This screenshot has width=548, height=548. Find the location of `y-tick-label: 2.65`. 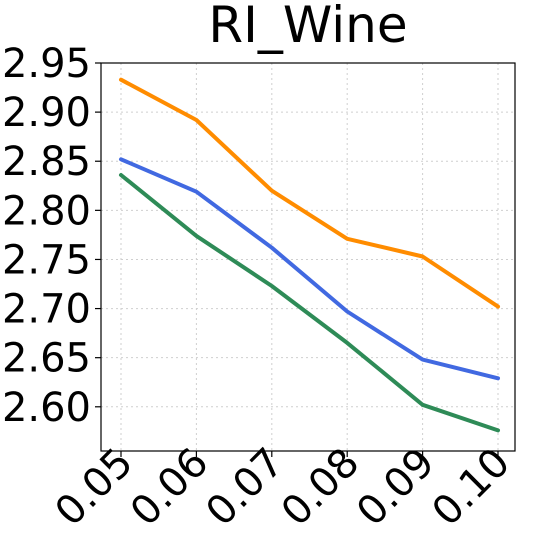

y-tick-label: 2.65 is located at coordinates (46, 359).